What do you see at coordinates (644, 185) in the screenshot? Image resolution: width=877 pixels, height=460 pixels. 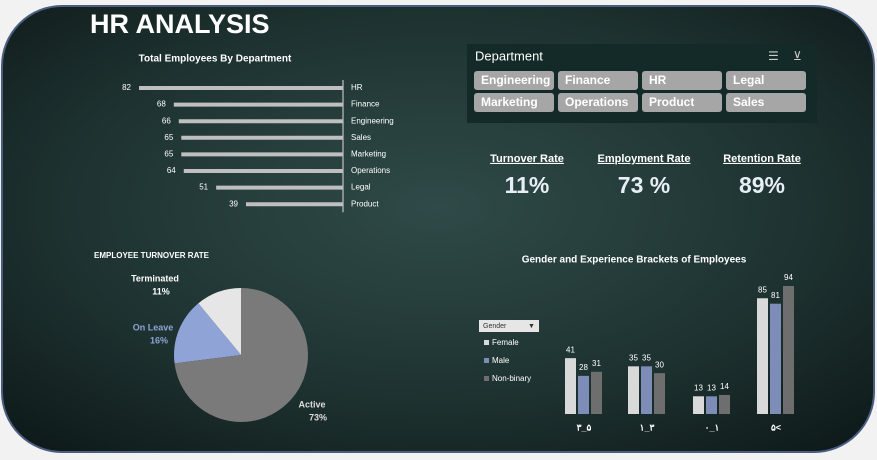 I see `kpi-value: 73 %` at bounding box center [644, 185].